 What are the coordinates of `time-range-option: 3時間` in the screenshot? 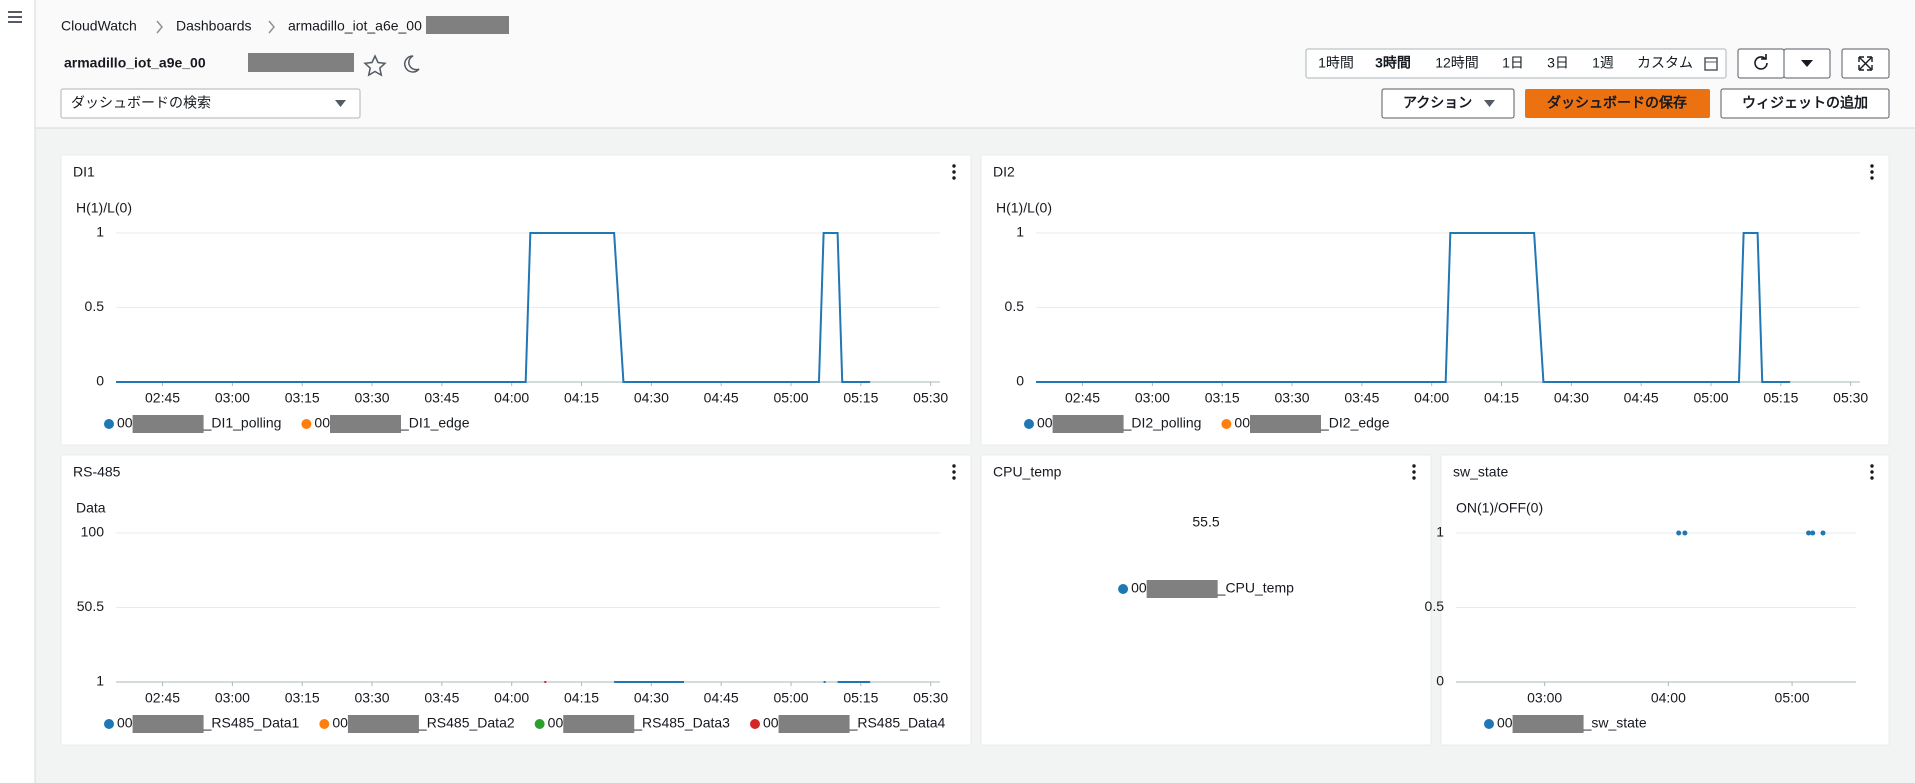 It's located at (1393, 63).